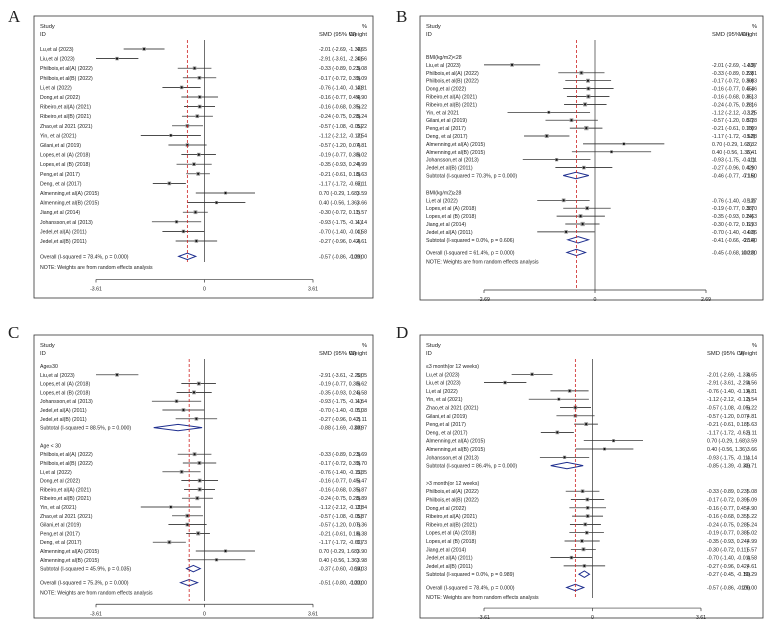 This screenshot has width=777, height=626. Describe the element at coordinates (752, 145) in the screenshot. I see `study-weight: 3.32` at that location.